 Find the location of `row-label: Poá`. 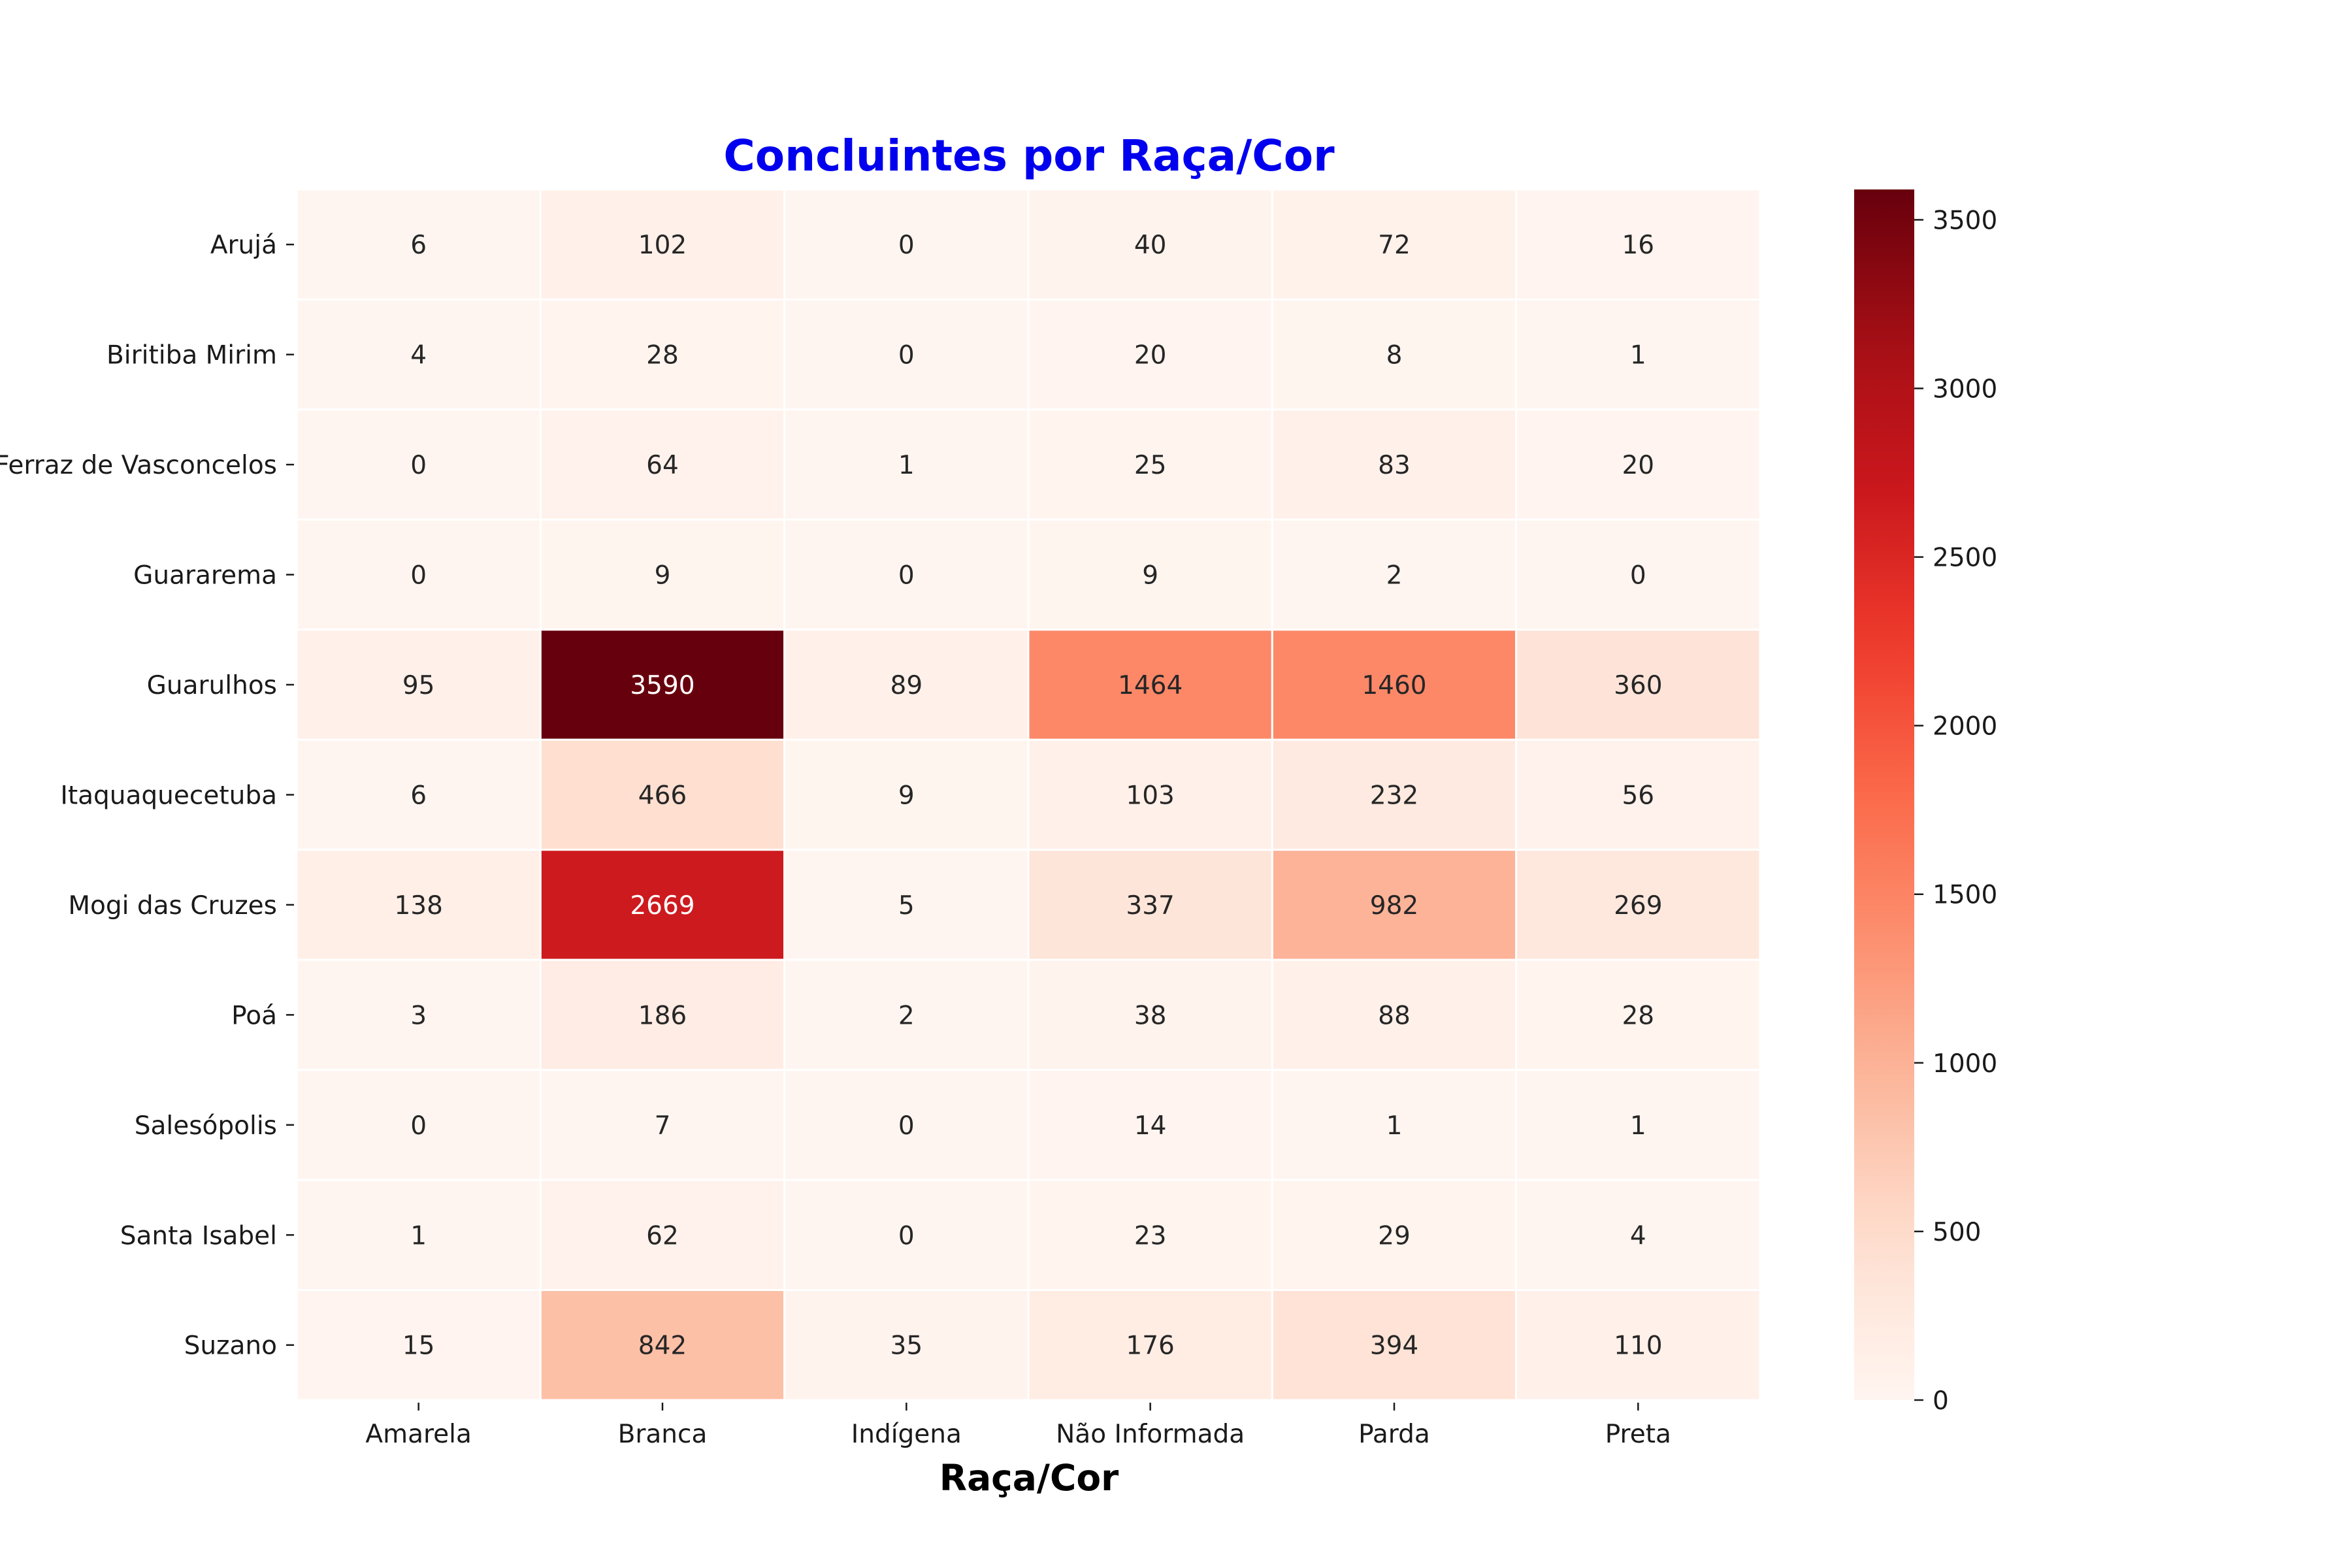

row-label: Poá is located at coordinates (254, 1015).